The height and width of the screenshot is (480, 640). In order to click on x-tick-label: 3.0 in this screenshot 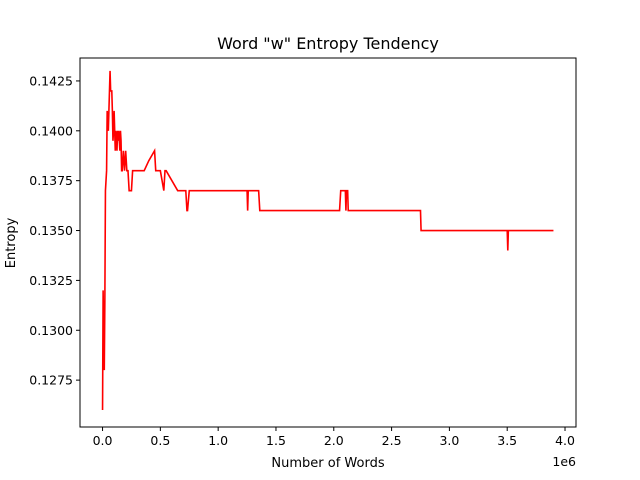, I will do `click(449, 440)`.